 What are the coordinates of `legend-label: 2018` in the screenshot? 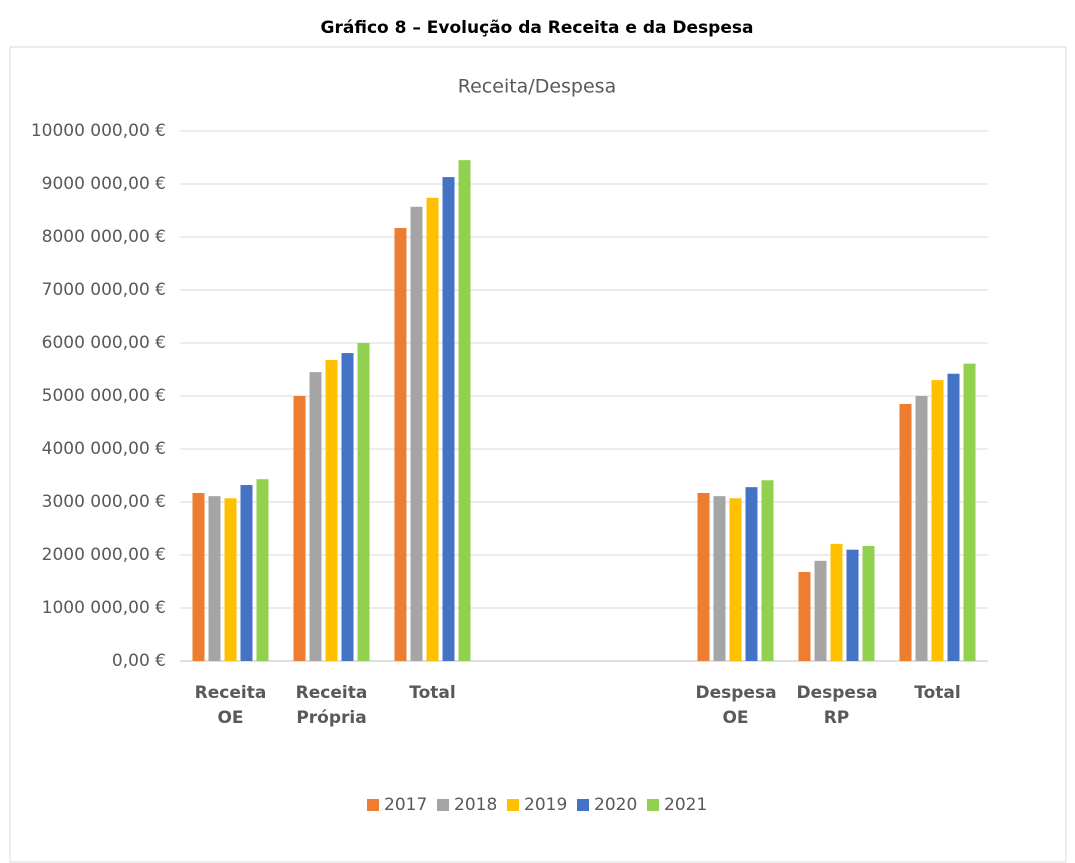 It's located at (475, 805).